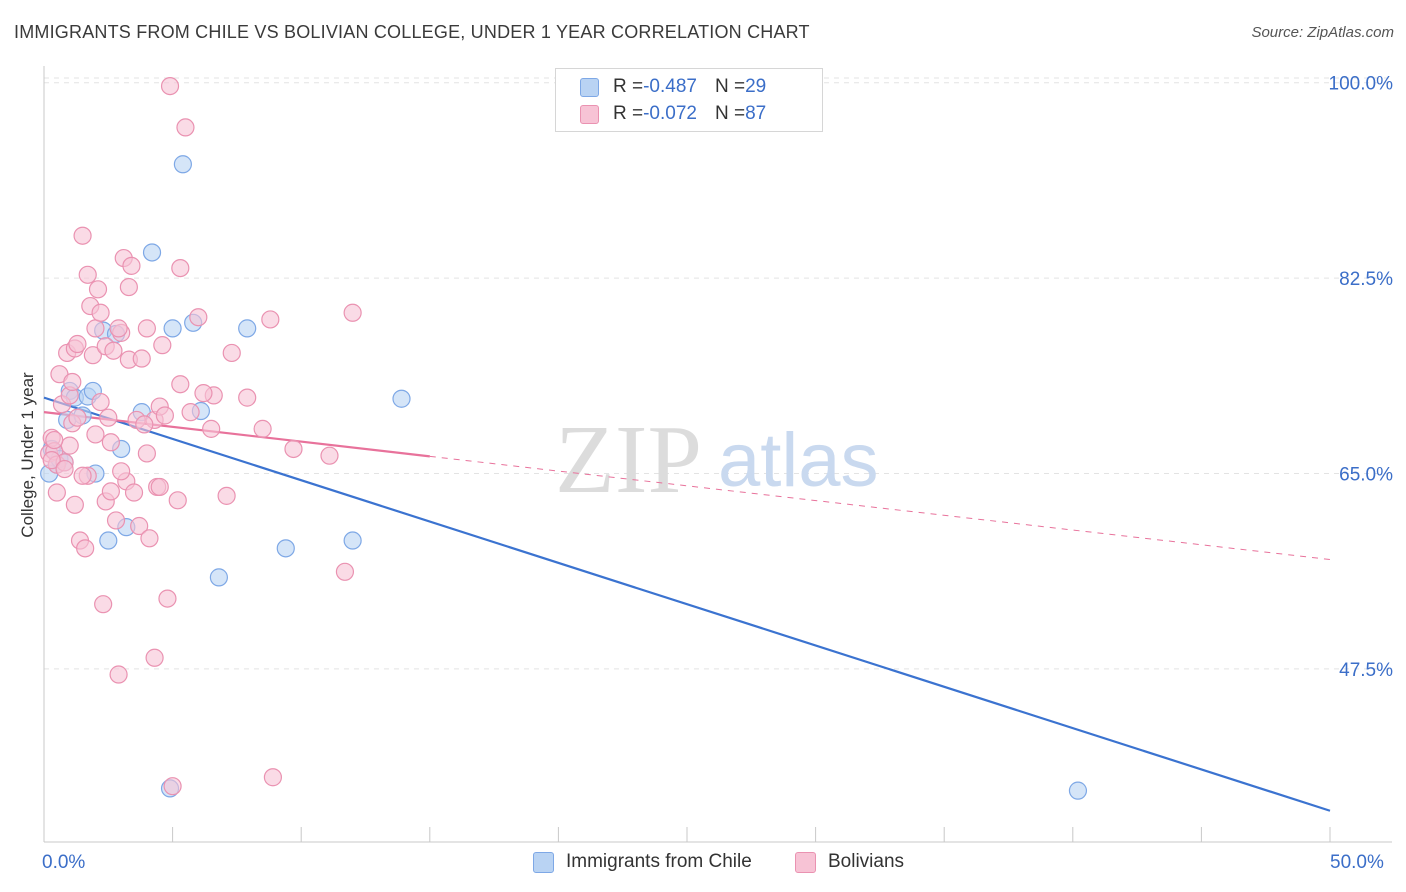 The image size is (1406, 892). What do you see at coordinates (756, 86) in the screenshot?
I see `legend-n-value: 29` at bounding box center [756, 86].